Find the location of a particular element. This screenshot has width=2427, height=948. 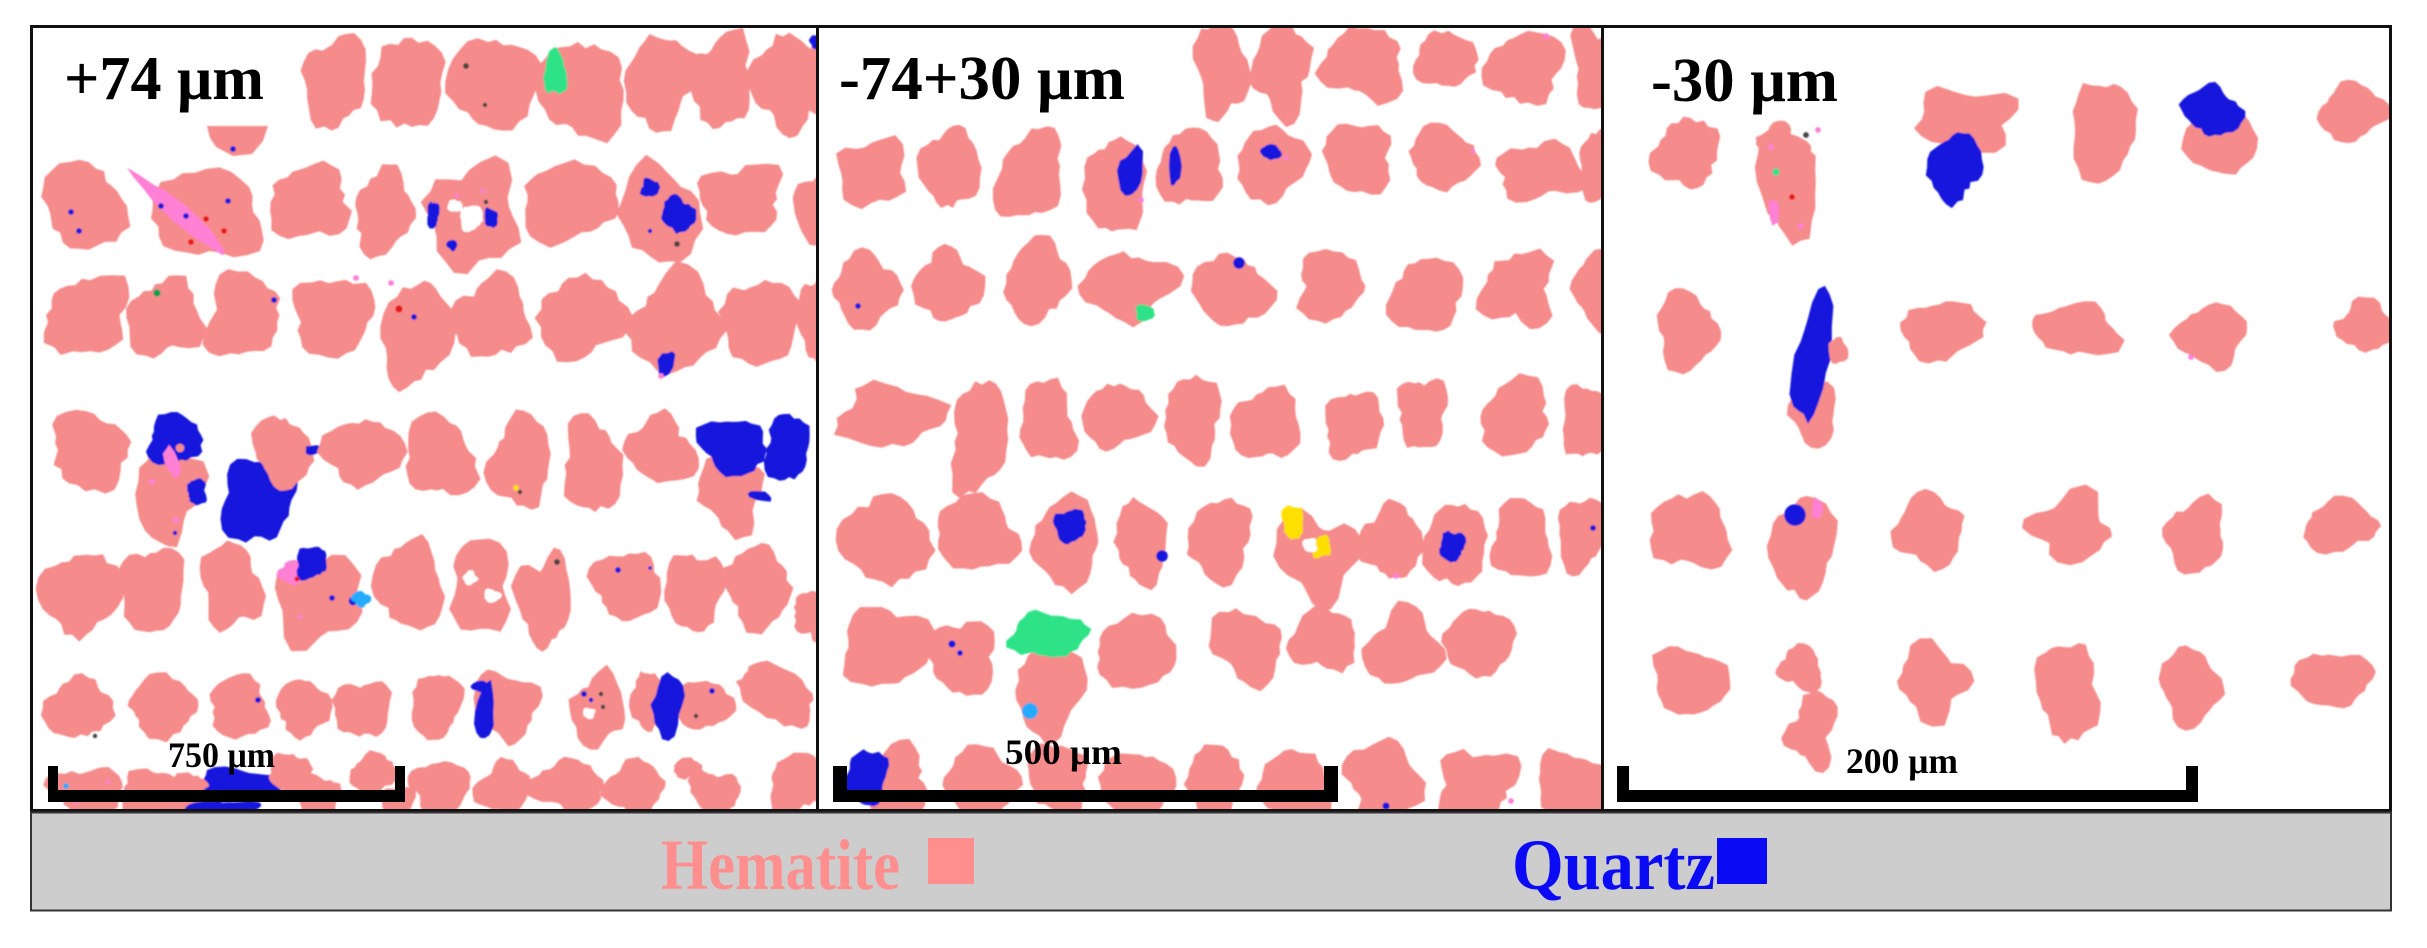

svg-text: Quartz is located at coordinates (1613, 865).